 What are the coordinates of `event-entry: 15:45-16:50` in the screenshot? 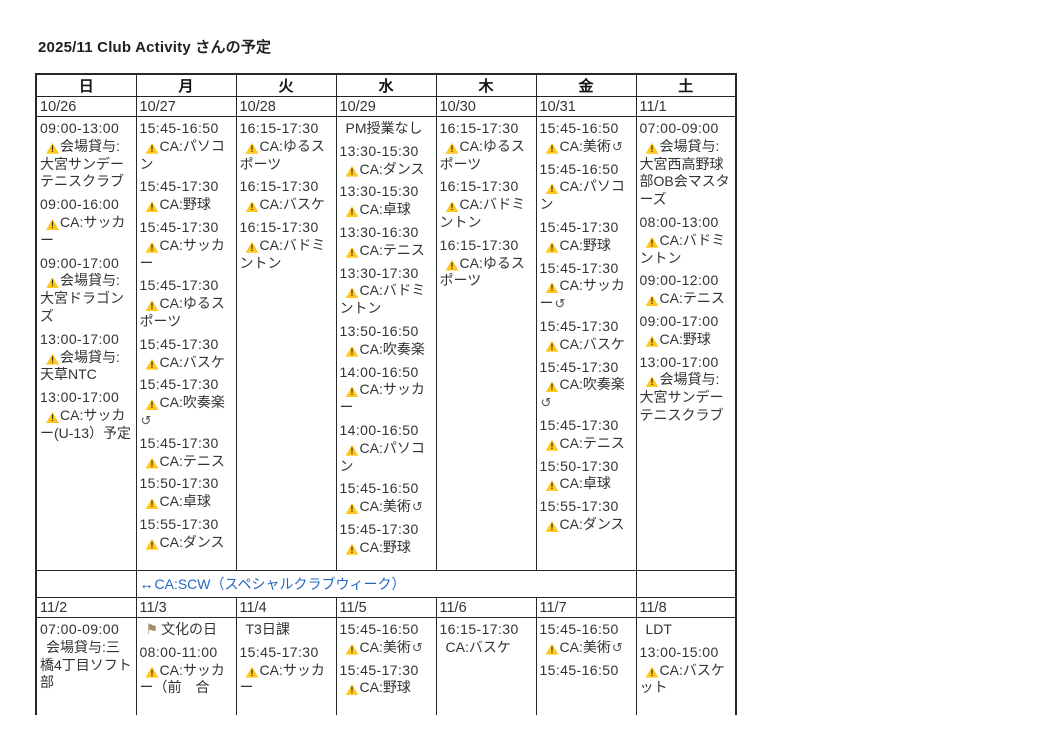 It's located at (586, 671).